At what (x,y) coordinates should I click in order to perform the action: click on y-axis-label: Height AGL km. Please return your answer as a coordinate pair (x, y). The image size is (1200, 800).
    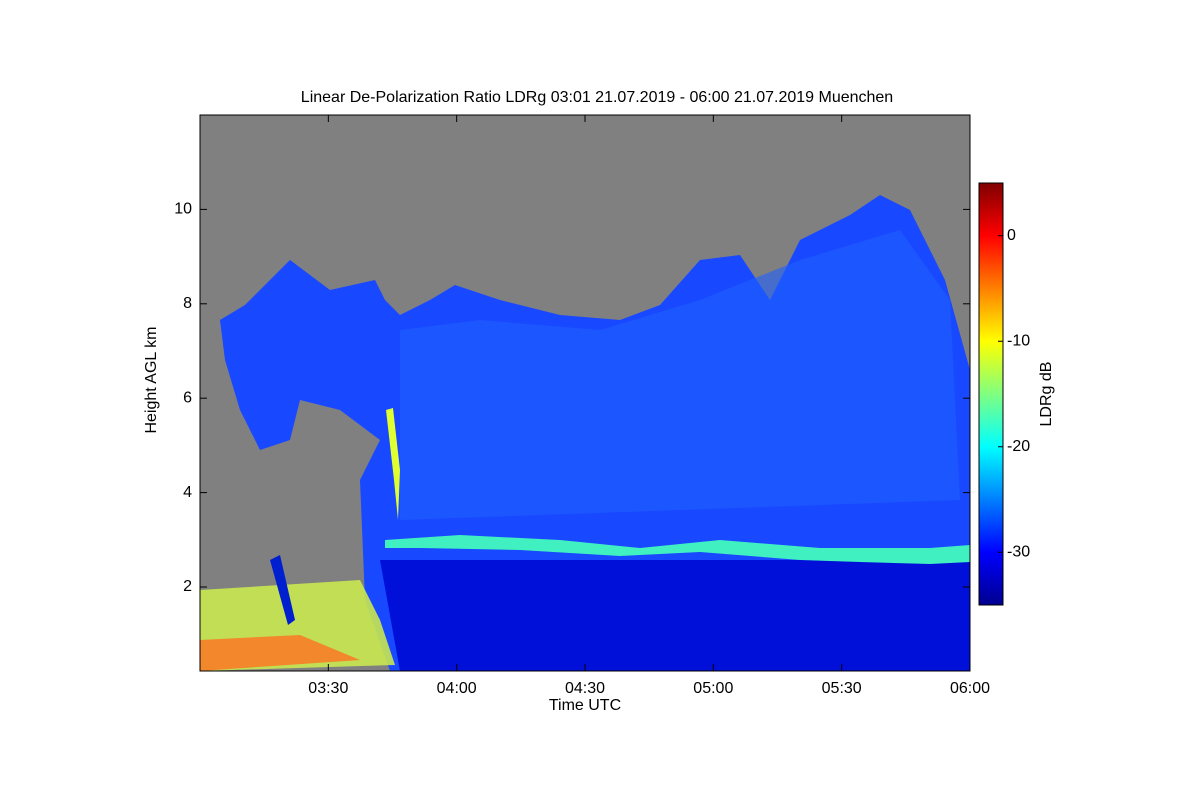
    Looking at the image, I should click on (151, 379).